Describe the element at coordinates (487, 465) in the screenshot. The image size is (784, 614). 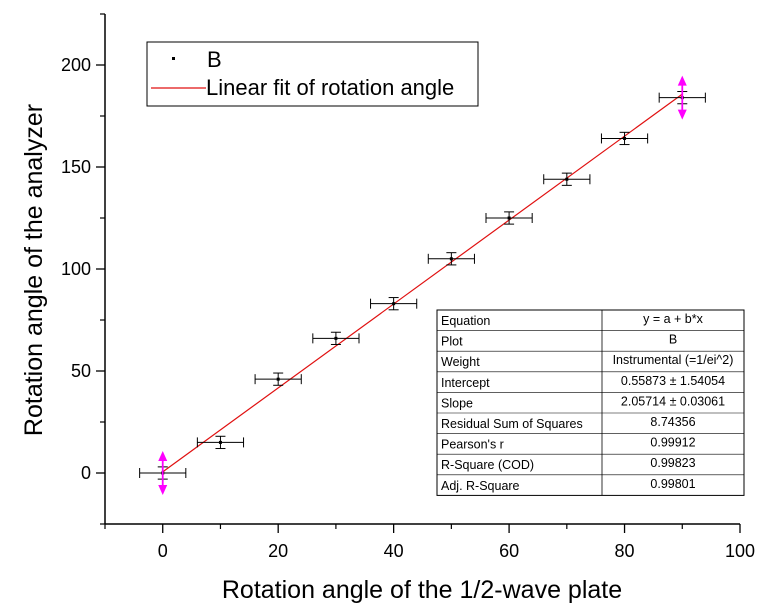
I see `stats-table-label: R-Square (COD)` at that location.